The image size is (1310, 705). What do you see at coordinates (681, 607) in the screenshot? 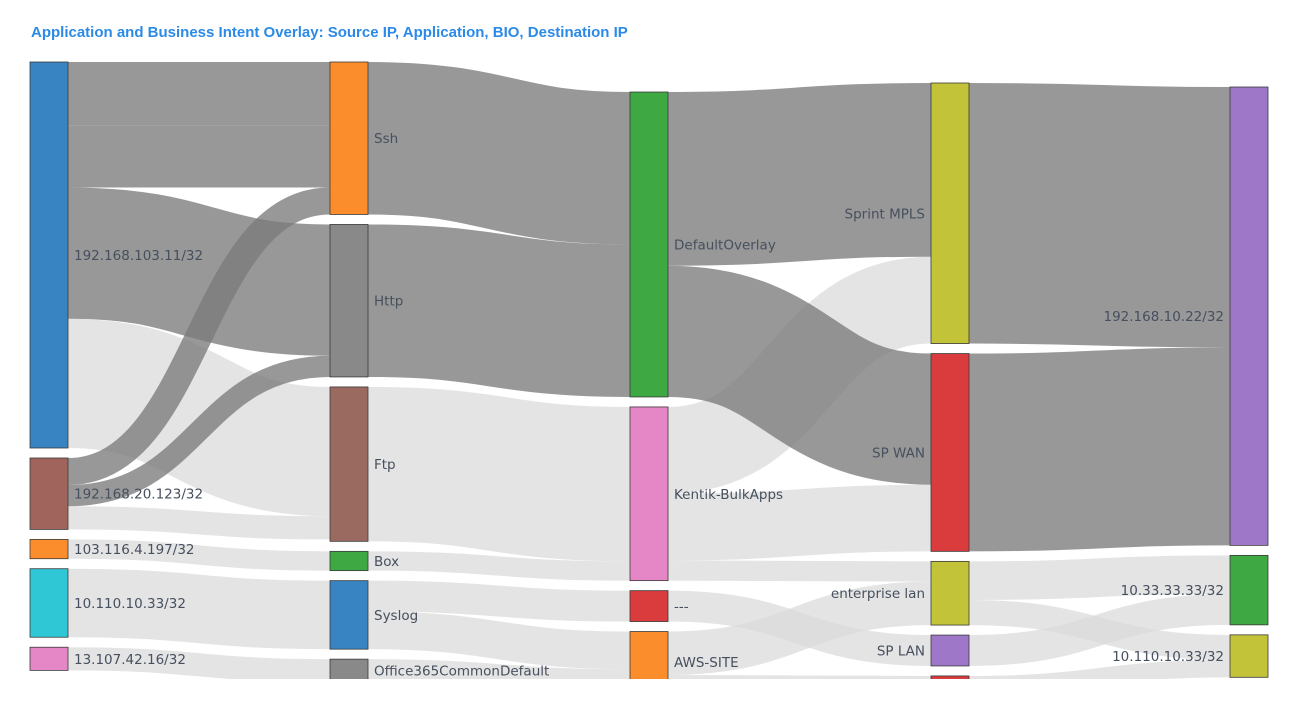
I see `sankey-node-label-bio3: ---` at bounding box center [681, 607].